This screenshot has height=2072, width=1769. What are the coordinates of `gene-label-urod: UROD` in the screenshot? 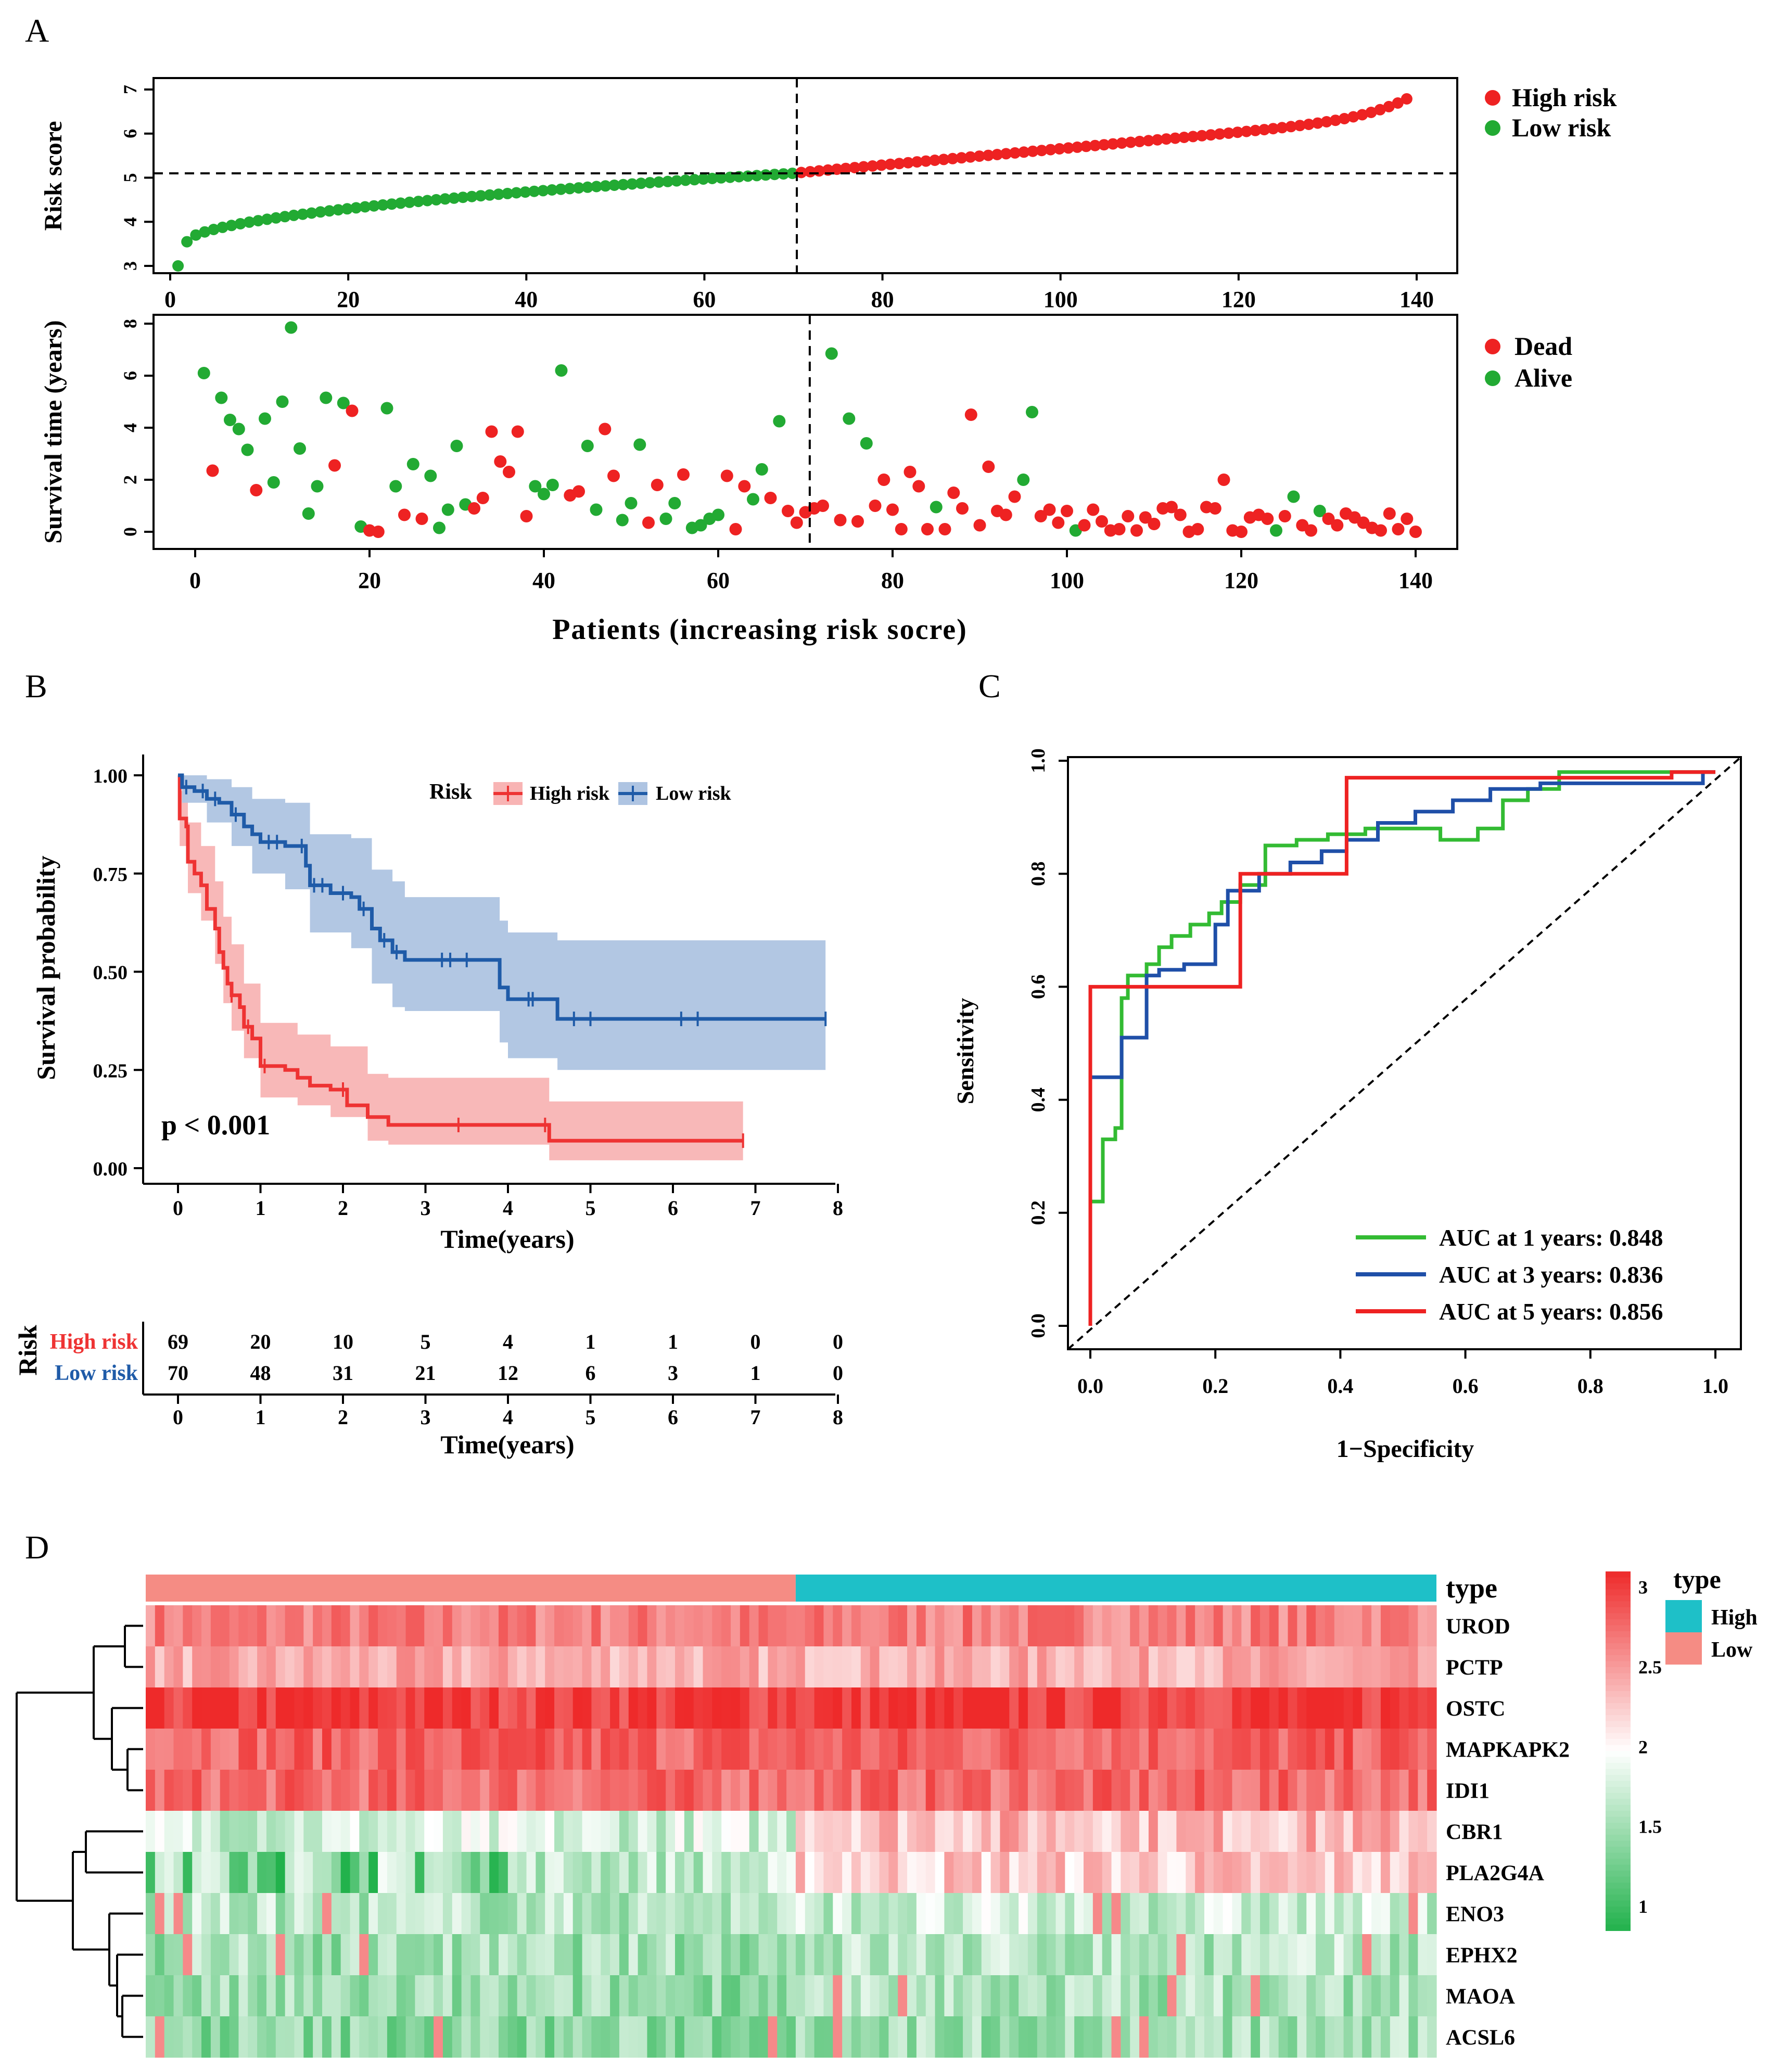 It's located at (1478, 1627).